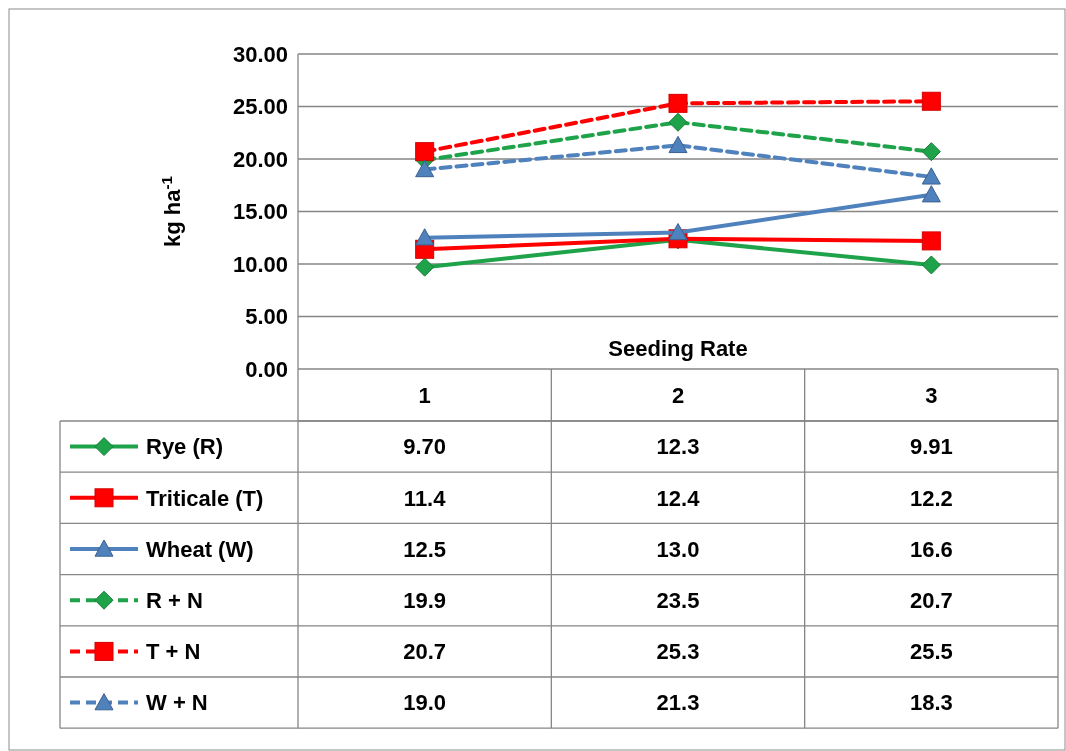 Image resolution: width=1066 pixels, height=751 pixels. I want to click on data-label: 12.2, so click(931, 498).